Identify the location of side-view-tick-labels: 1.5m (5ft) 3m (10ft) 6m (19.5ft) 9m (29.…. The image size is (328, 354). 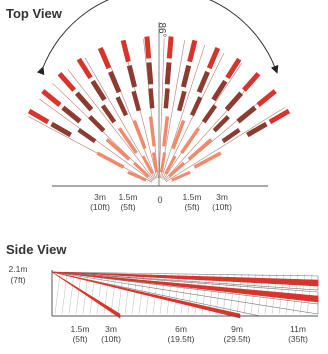
(190, 334).